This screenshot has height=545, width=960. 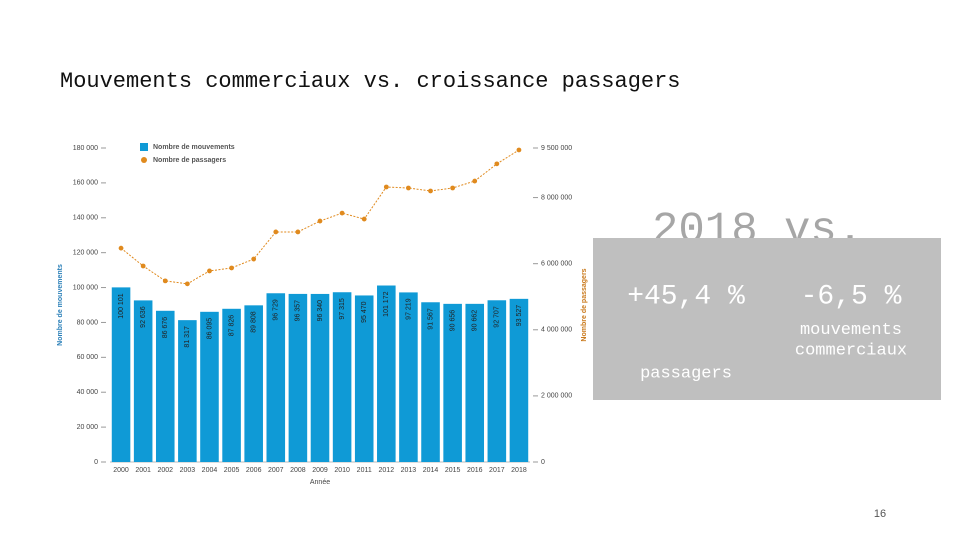 I want to click on y-tick-label: 80 000, so click(x=88, y=322).